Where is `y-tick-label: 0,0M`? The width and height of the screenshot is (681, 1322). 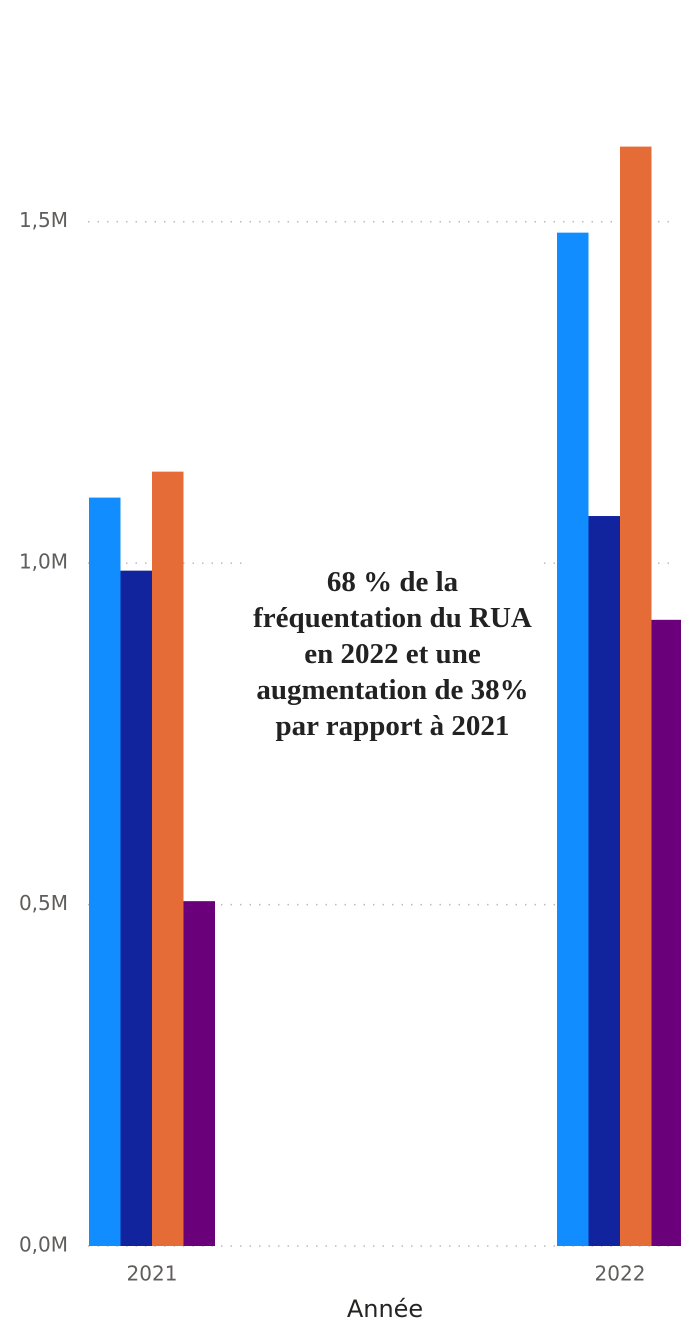
y-tick-label: 0,0M is located at coordinates (43, 1245).